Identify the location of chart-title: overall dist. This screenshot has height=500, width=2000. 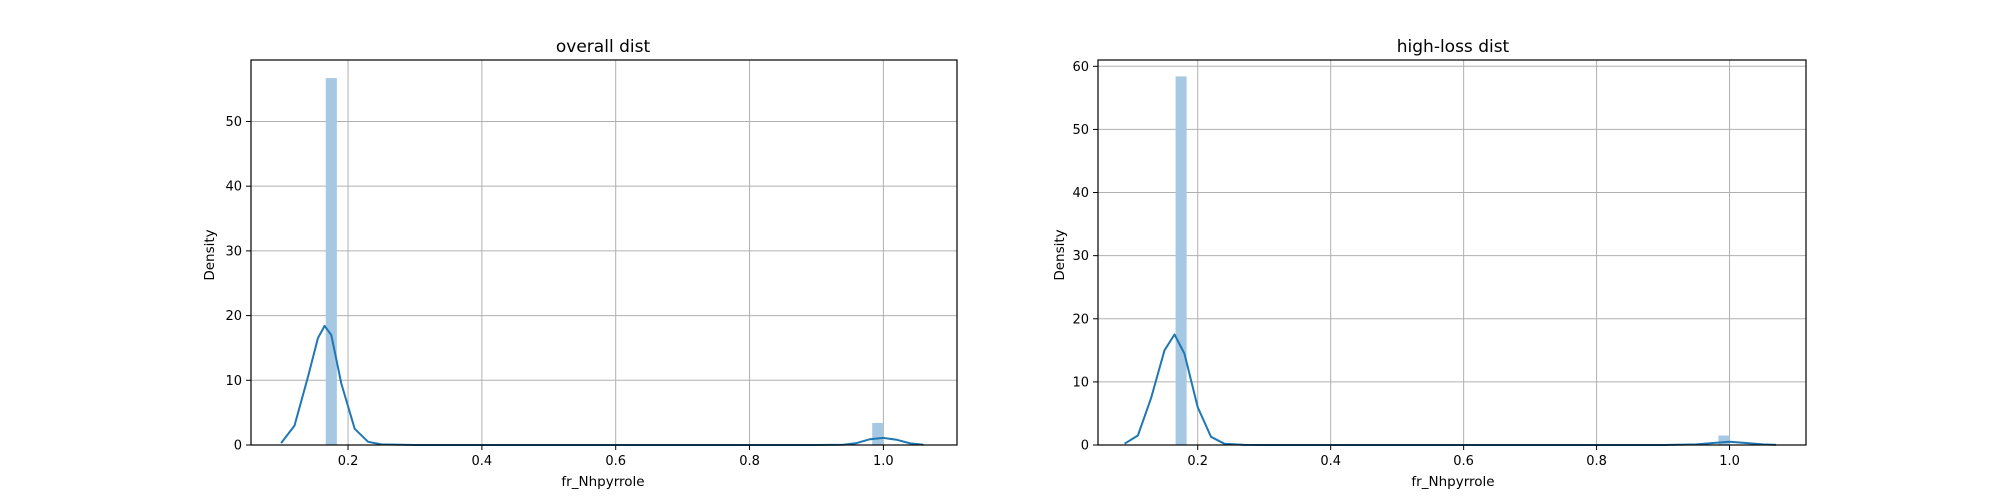
(603, 47).